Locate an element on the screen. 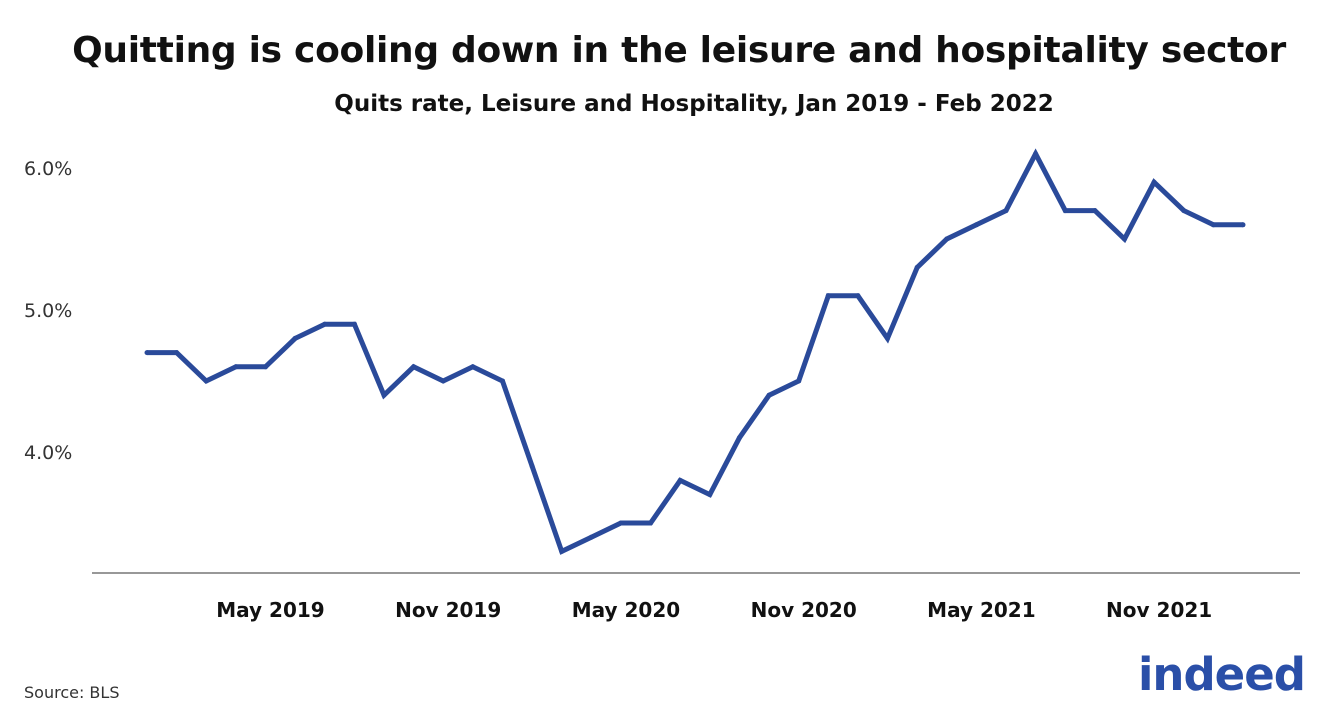  source-note: Source: BLS is located at coordinates (72, 692).